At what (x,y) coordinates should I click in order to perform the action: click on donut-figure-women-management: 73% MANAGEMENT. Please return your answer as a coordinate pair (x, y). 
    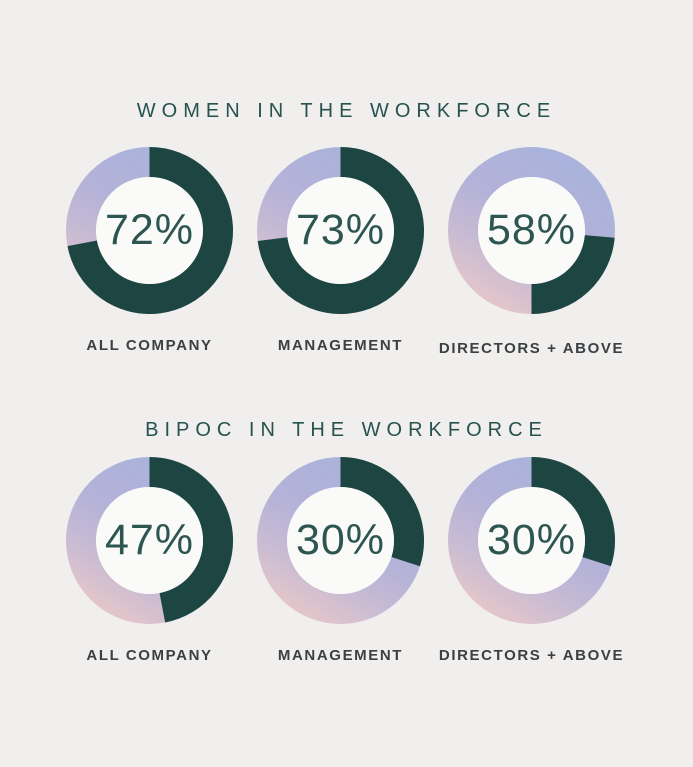
    Looking at the image, I should click on (340, 251).